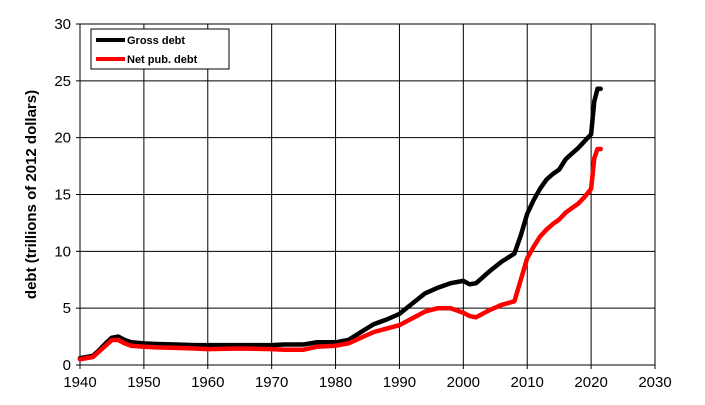  I want to click on x-tick-label: 2000, so click(463, 382).